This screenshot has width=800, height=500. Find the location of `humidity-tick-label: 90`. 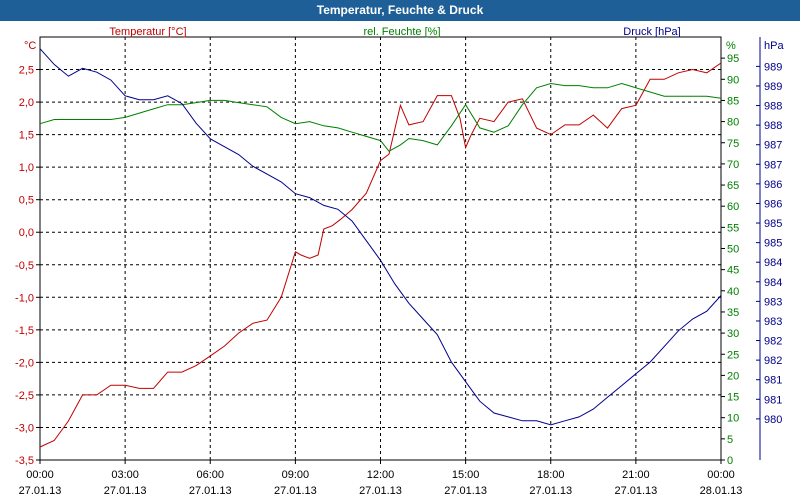

humidity-tick-label: 90 is located at coordinates (733, 80).